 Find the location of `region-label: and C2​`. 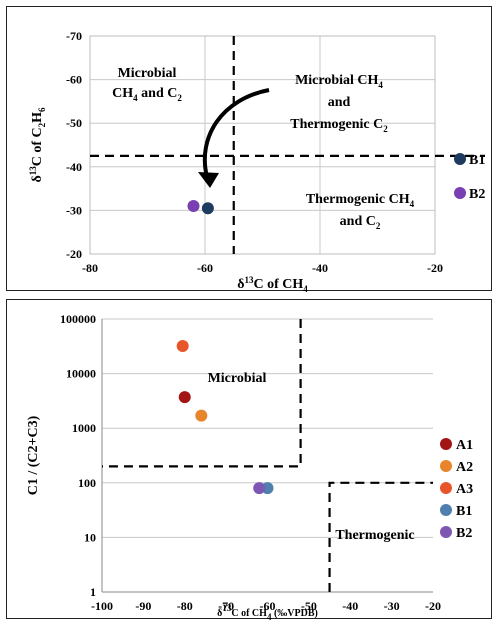

region-label: and C2​ is located at coordinates (360, 222).